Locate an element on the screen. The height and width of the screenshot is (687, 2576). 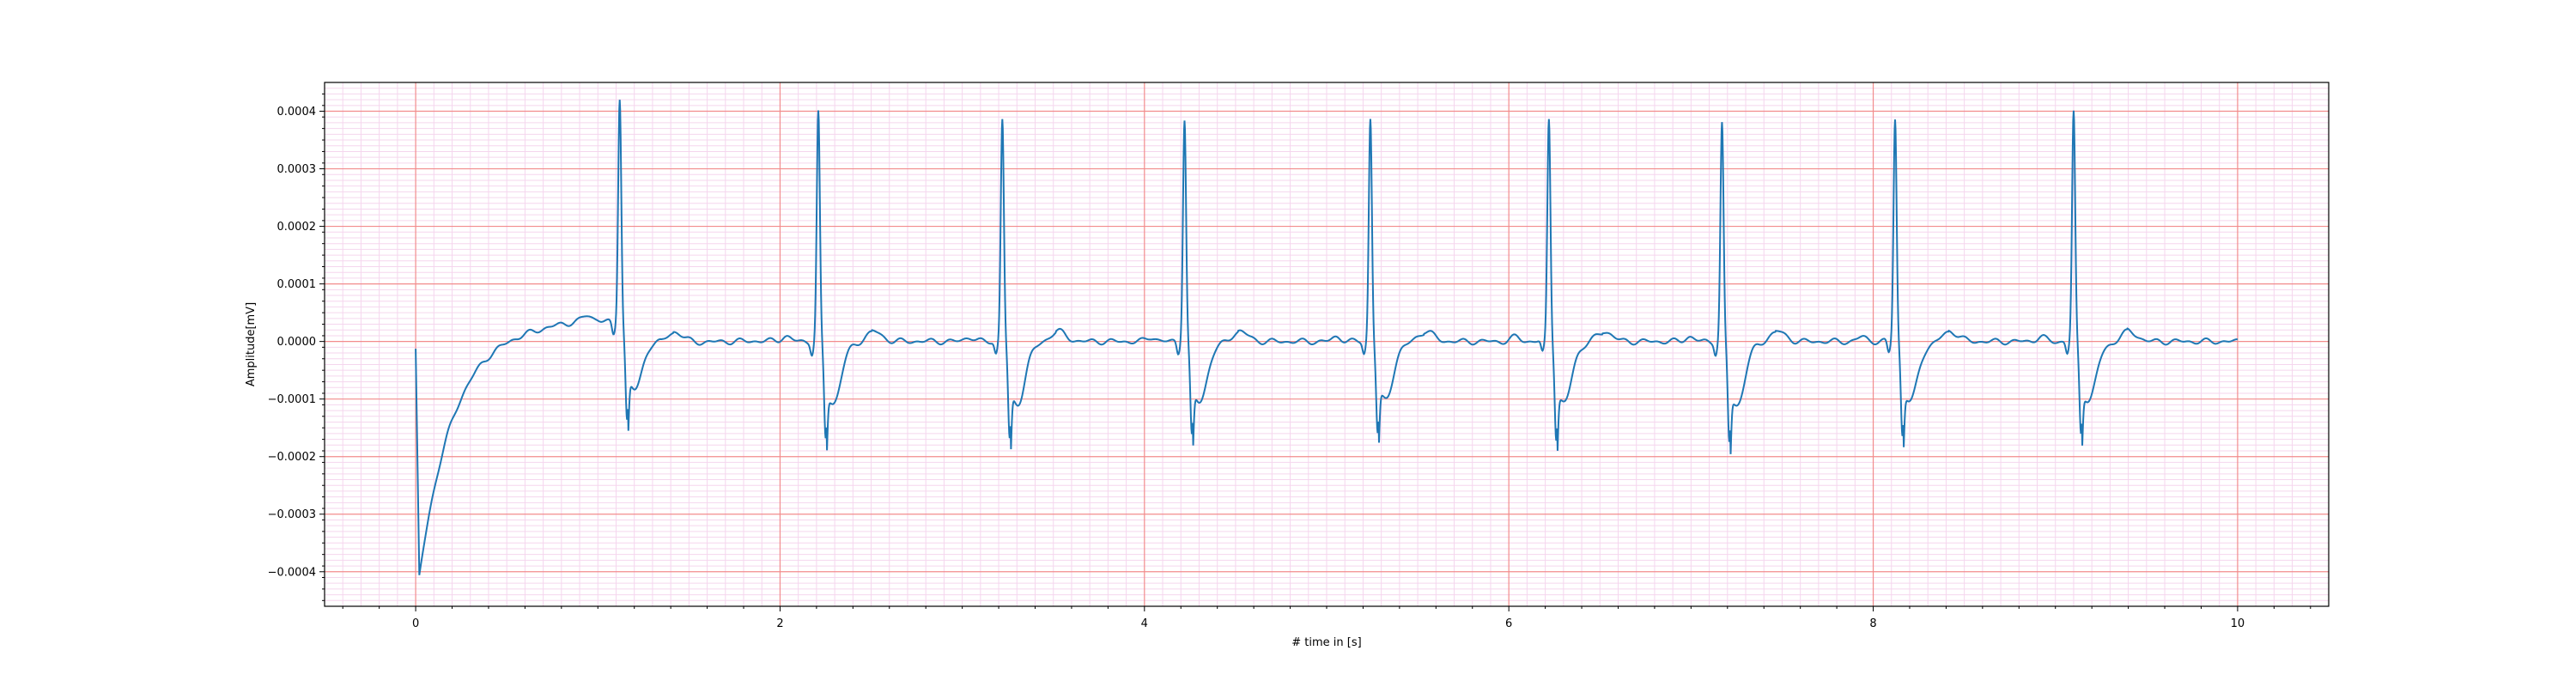
y-tick-label: 0.0003 is located at coordinates (297, 169).